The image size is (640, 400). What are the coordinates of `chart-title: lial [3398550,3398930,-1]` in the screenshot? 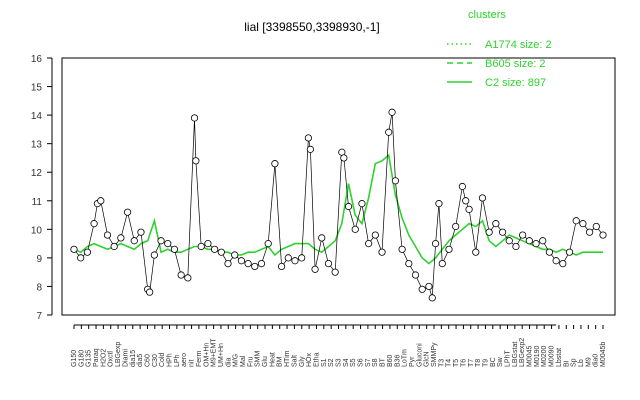 It's located at (311, 27).